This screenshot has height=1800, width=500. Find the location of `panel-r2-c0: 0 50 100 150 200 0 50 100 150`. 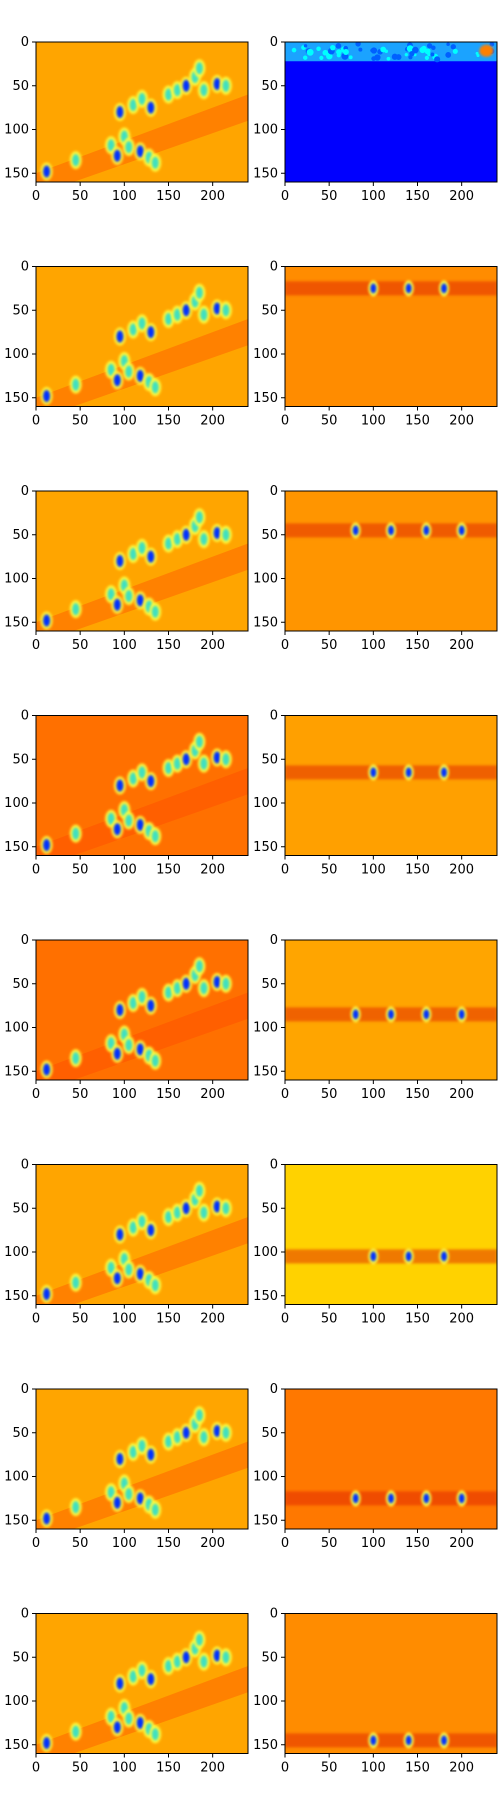

panel-r2-c0: 0 50 100 150 200 0 50 100 150 is located at coordinates (126, 568).